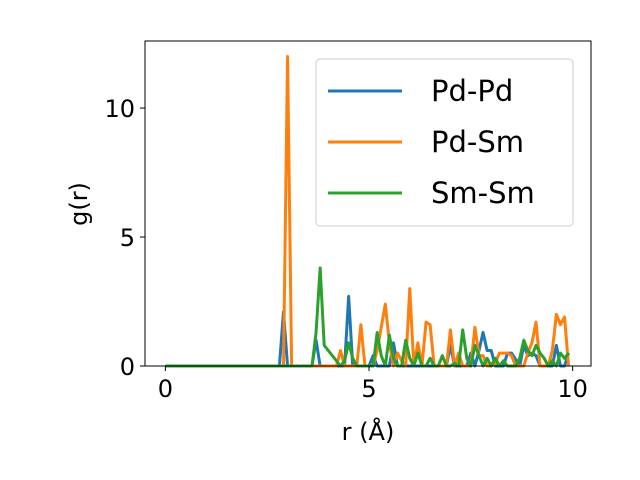 This screenshot has width=640, height=480. What do you see at coordinates (368, 331) in the screenshot?
I see `series-line-pd-pd` at bounding box center [368, 331].